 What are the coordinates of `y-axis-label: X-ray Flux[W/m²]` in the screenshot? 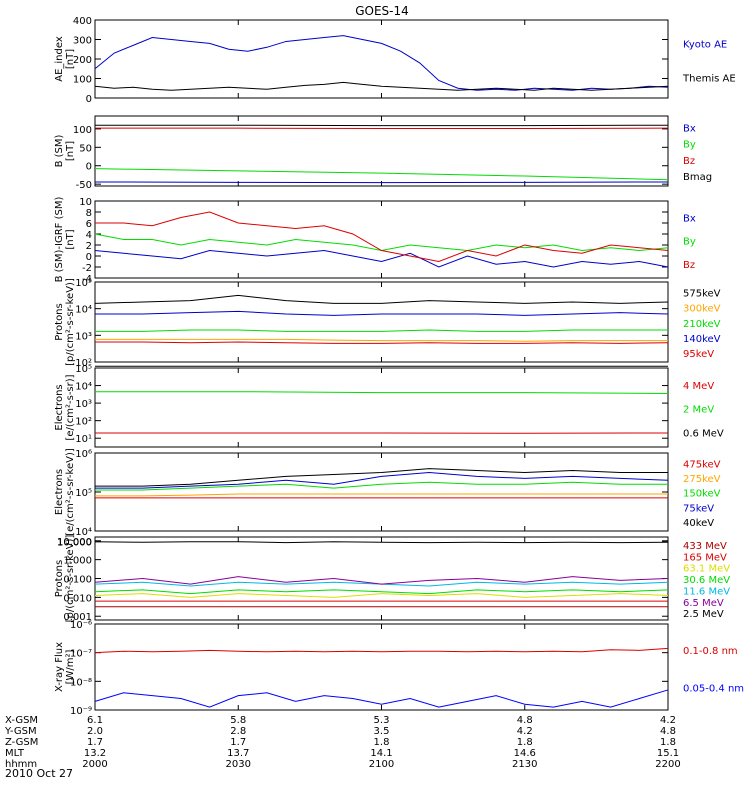 It's located at (65, 667).